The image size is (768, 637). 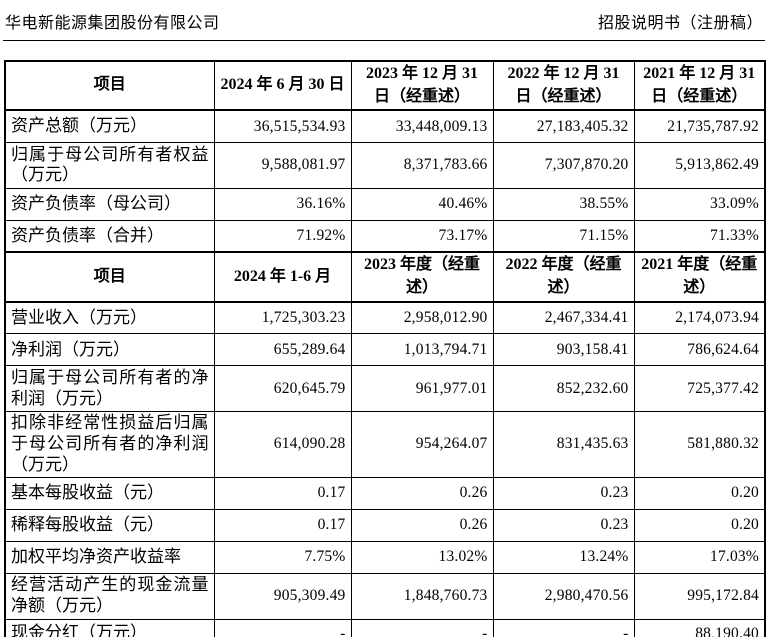 I want to click on cell-value: 655,289.64, so click(x=282, y=350).